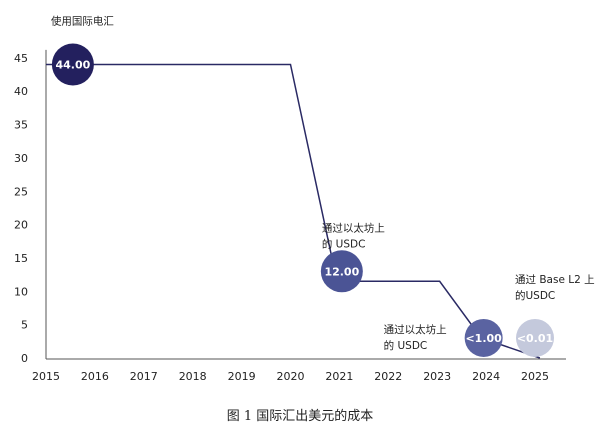 Image resolution: width=600 pixels, height=438 pixels. Describe the element at coordinates (21, 225) in the screenshot. I see `y-tick-label: 20` at that location.